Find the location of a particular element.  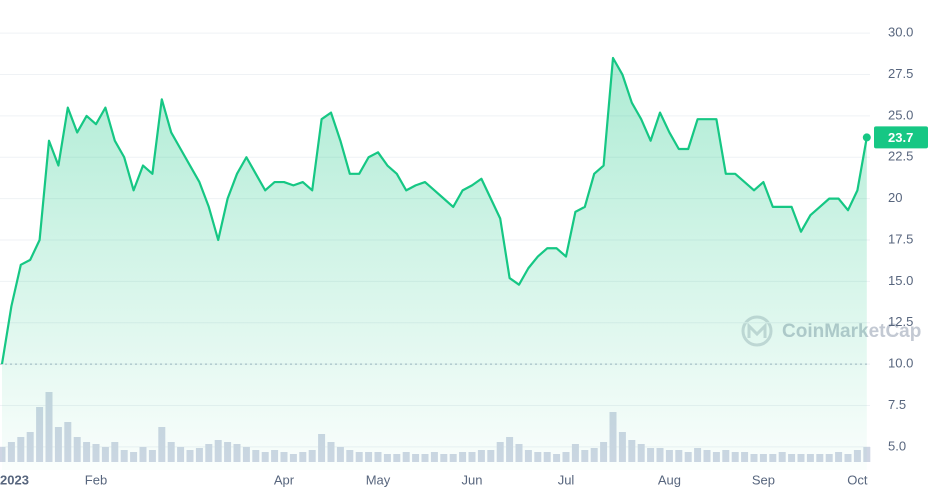

x-tick-label: May is located at coordinates (378, 479).